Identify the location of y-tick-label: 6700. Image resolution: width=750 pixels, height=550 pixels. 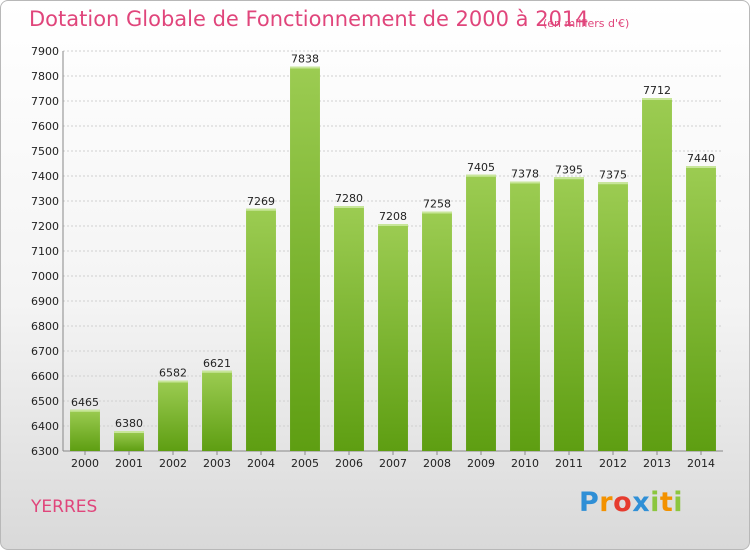
(45, 351).